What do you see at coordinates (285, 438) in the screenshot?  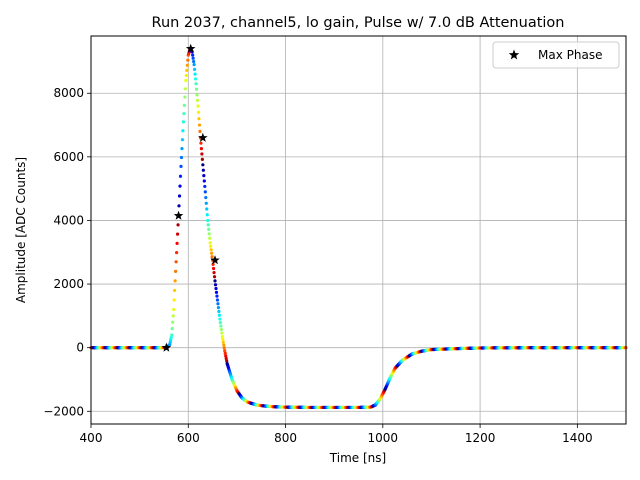 I see `x-tick-label: 800` at bounding box center [285, 438].